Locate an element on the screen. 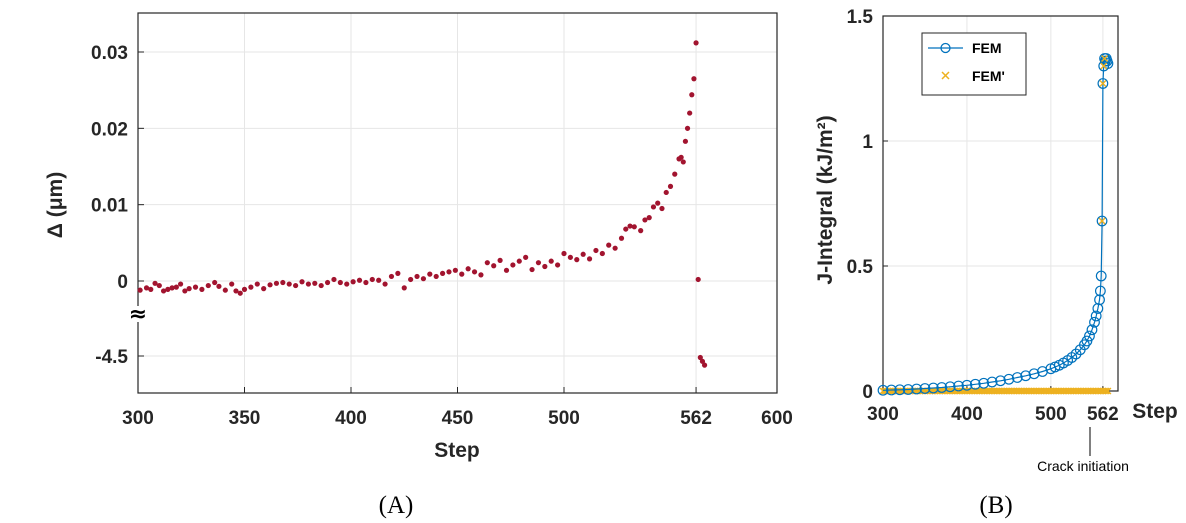 The width and height of the screenshot is (1186, 523). chart-a-y-axis-label: Δ (μm) is located at coordinates (55, 205).